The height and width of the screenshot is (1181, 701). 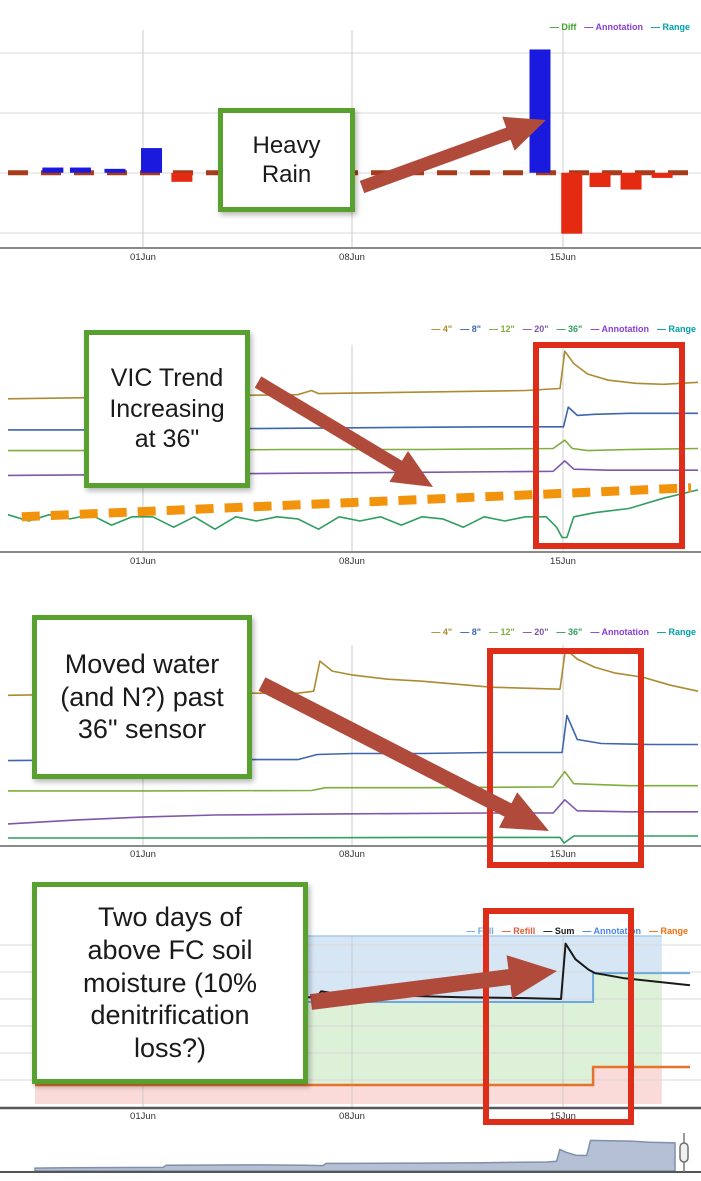 I want to click on annotation-text: Heavy Rain, so click(x=286, y=159).